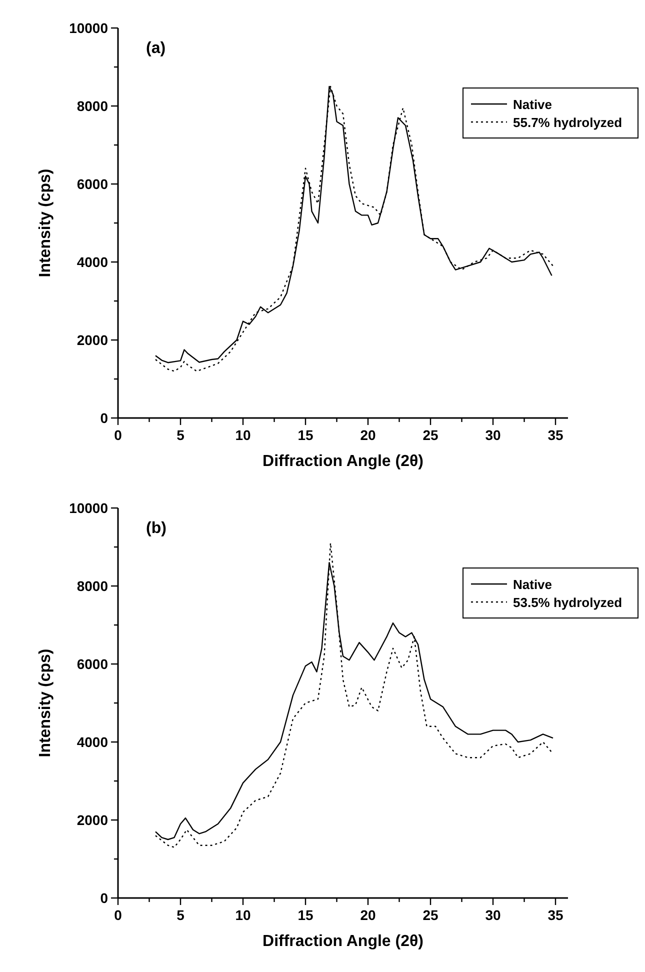 The height and width of the screenshot is (972, 645). What do you see at coordinates (156, 528) in the screenshot?
I see `annotation: (b)` at bounding box center [156, 528].